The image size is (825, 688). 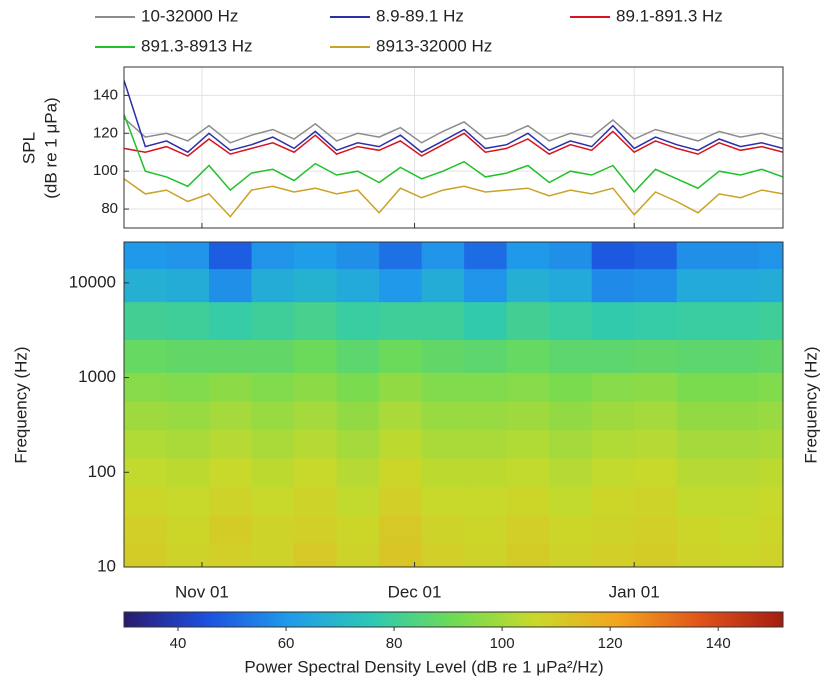 What do you see at coordinates (105, 132) in the screenshot?
I see `y-tick-label: 120` at bounding box center [105, 132].